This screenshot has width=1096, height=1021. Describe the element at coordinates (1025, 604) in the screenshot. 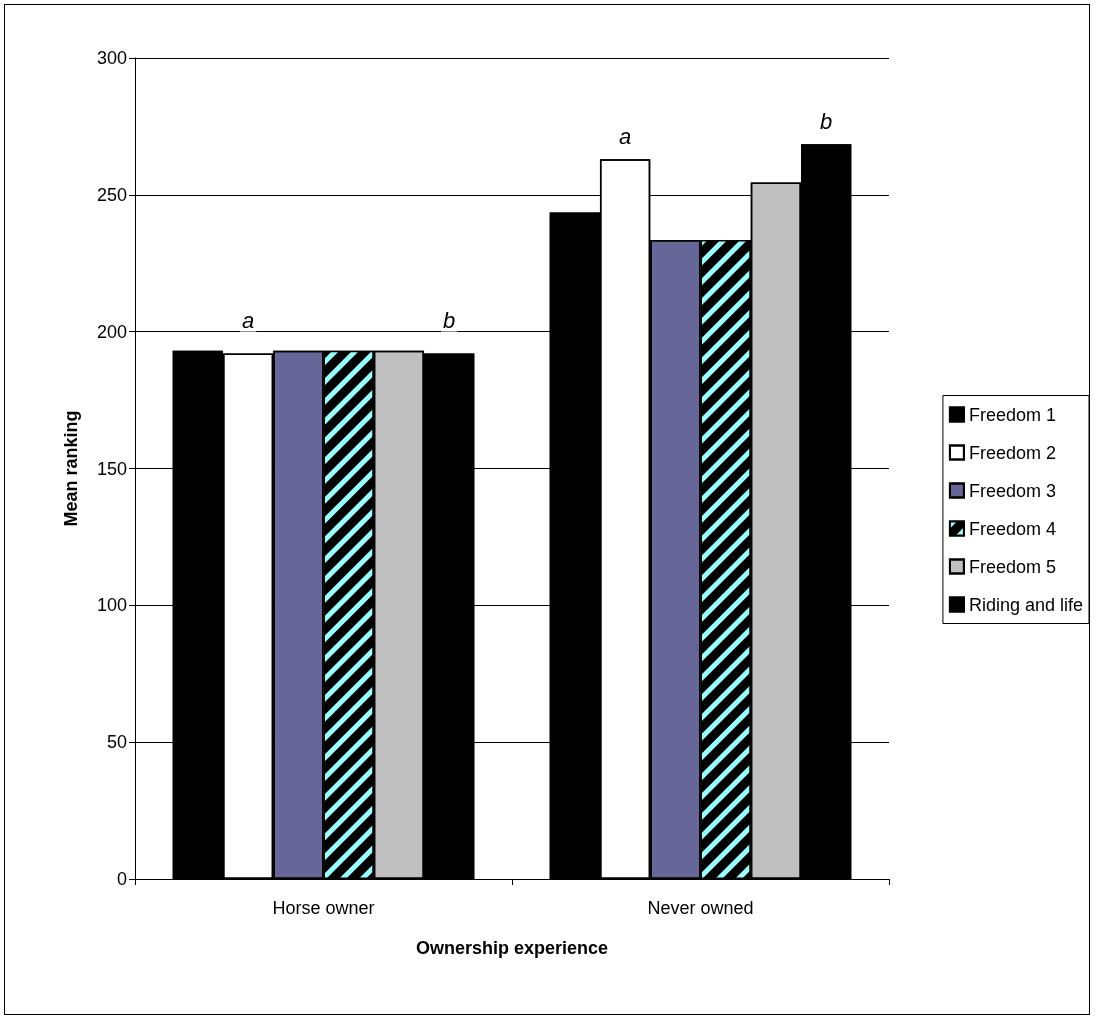

I see `legend-label: Riding and life` at that location.